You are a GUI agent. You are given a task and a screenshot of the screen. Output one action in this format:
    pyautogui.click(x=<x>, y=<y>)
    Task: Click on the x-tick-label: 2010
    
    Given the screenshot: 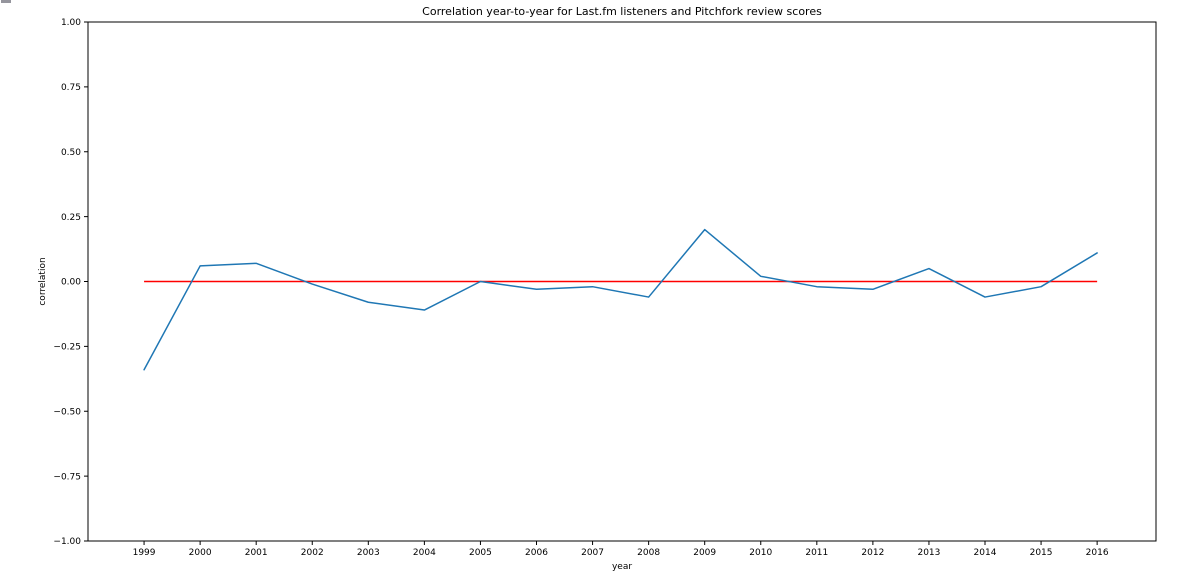 What is the action you would take?
    pyautogui.click(x=760, y=553)
    